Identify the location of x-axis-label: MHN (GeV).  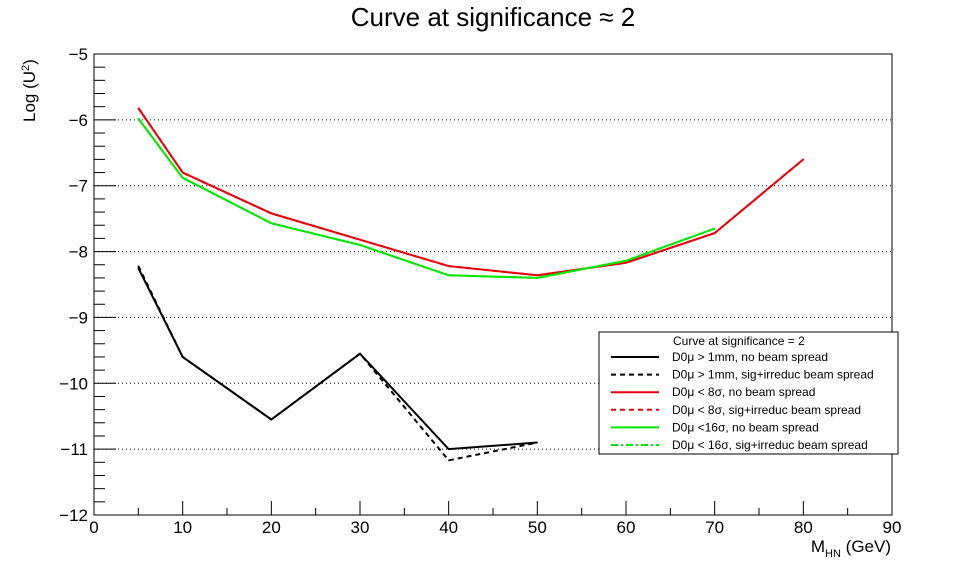
(851, 548).